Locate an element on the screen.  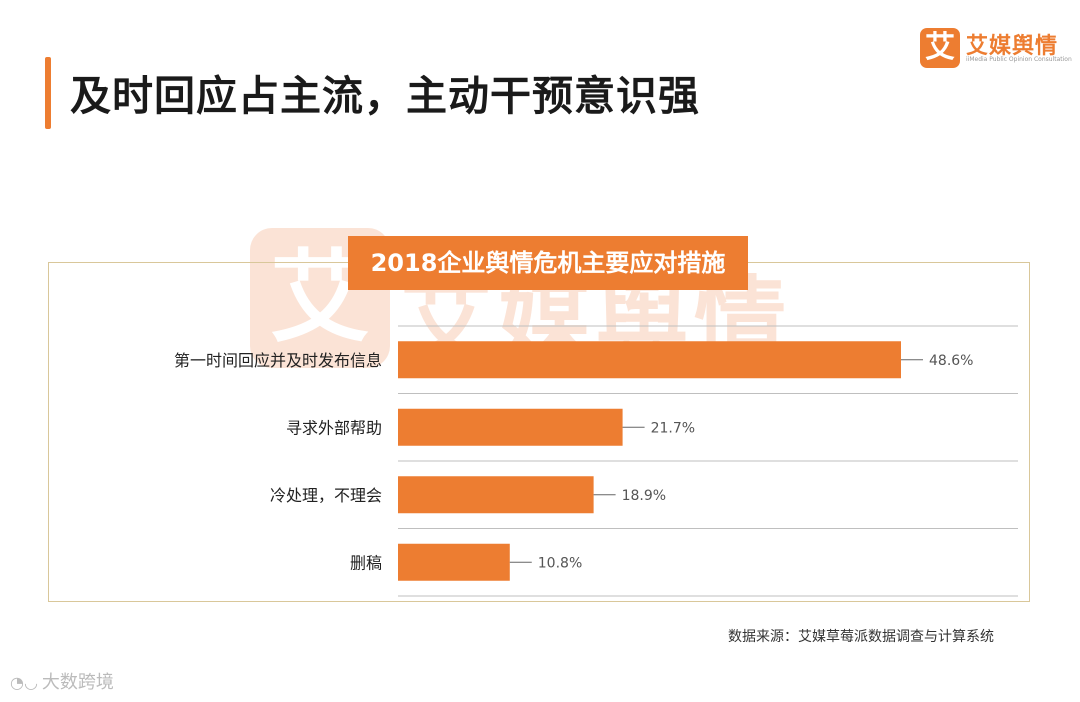
category-label: 第一时间回应并及时发布信息 is located at coordinates (278, 360).